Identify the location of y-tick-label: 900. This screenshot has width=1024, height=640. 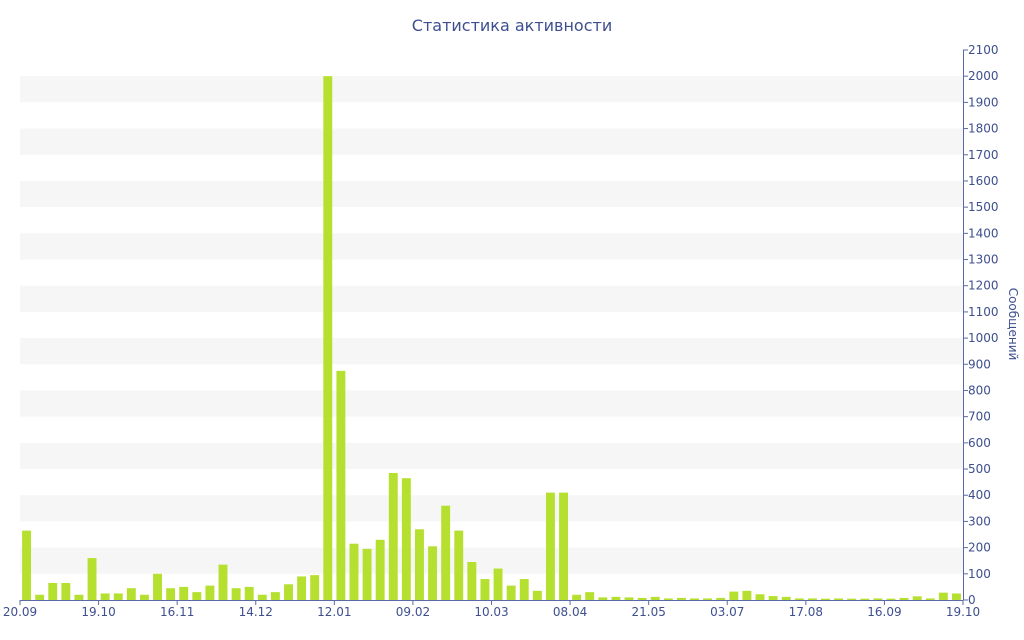
(979, 364).